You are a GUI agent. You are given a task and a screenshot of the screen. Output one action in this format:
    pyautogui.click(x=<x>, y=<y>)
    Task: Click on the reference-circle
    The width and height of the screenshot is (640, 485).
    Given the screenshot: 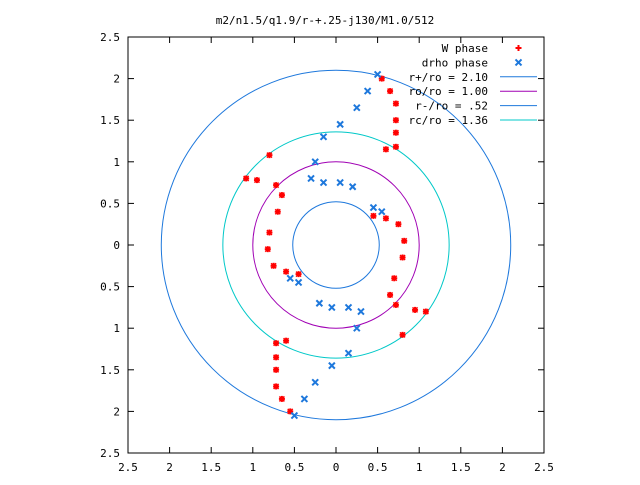 What is the action you would take?
    pyautogui.click(x=336, y=245)
    